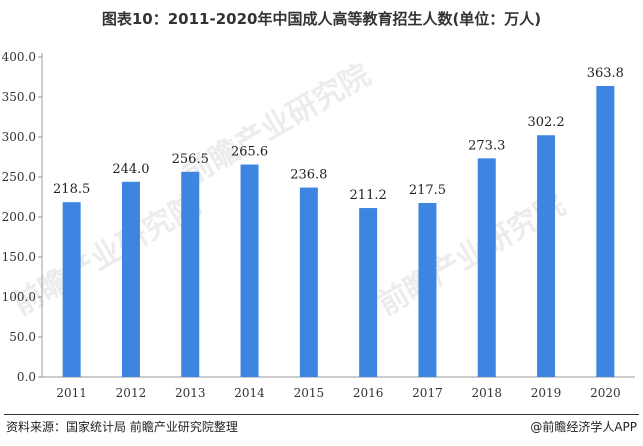  I want to click on y-tick-label: 250.0, so click(19, 177).